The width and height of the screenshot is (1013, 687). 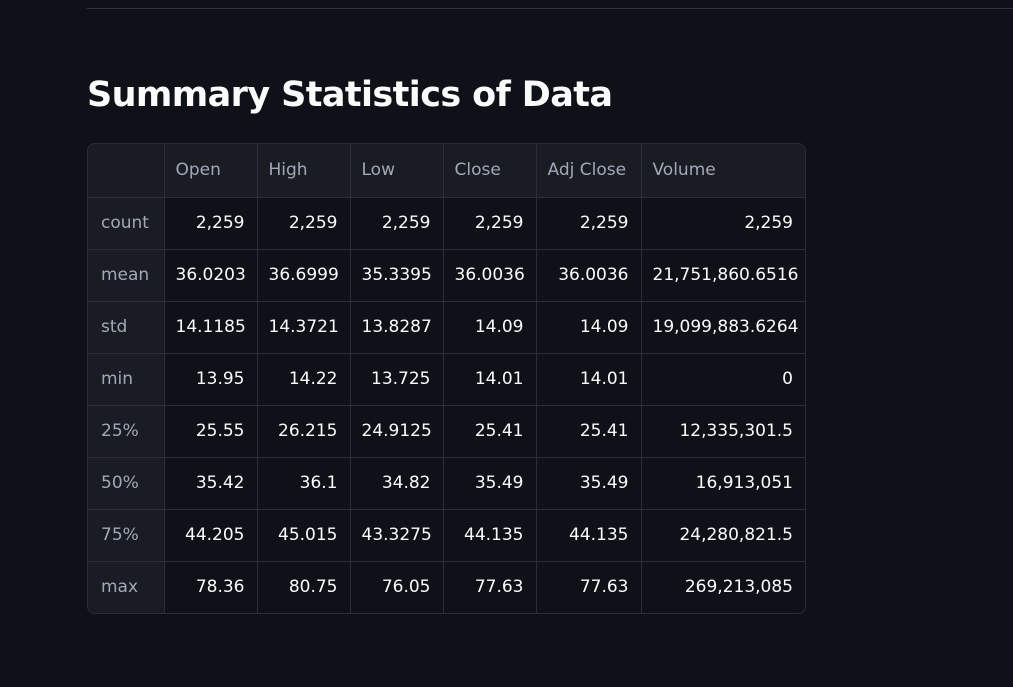 I want to click on table-row: 50% 35.42 36.1 34.82 35.49 35.49 16,913,051, so click(x=446, y=483).